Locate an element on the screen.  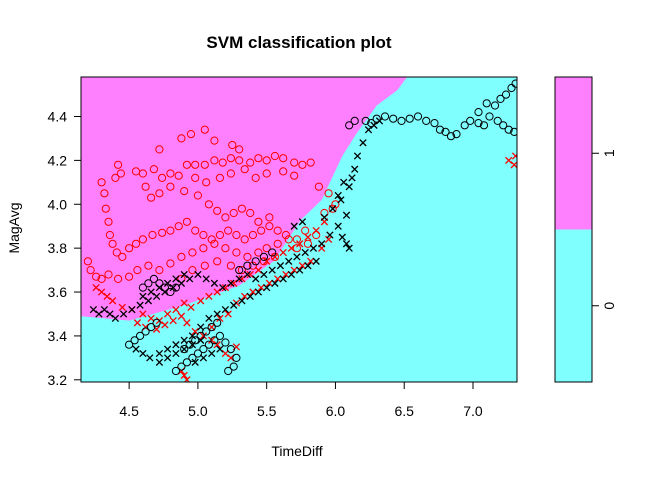
y-axis: 3.2 3.4 3.6 3.8 4.0 4.2 4.4 is located at coordinates (65, 248).